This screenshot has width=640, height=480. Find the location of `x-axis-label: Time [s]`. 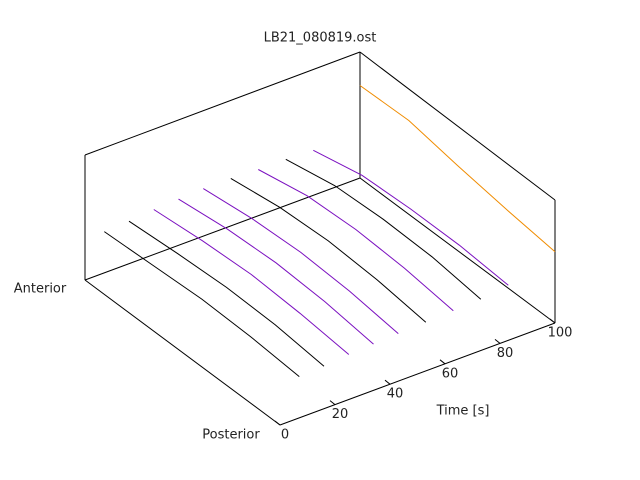

x-axis-label: Time [s] is located at coordinates (463, 411).